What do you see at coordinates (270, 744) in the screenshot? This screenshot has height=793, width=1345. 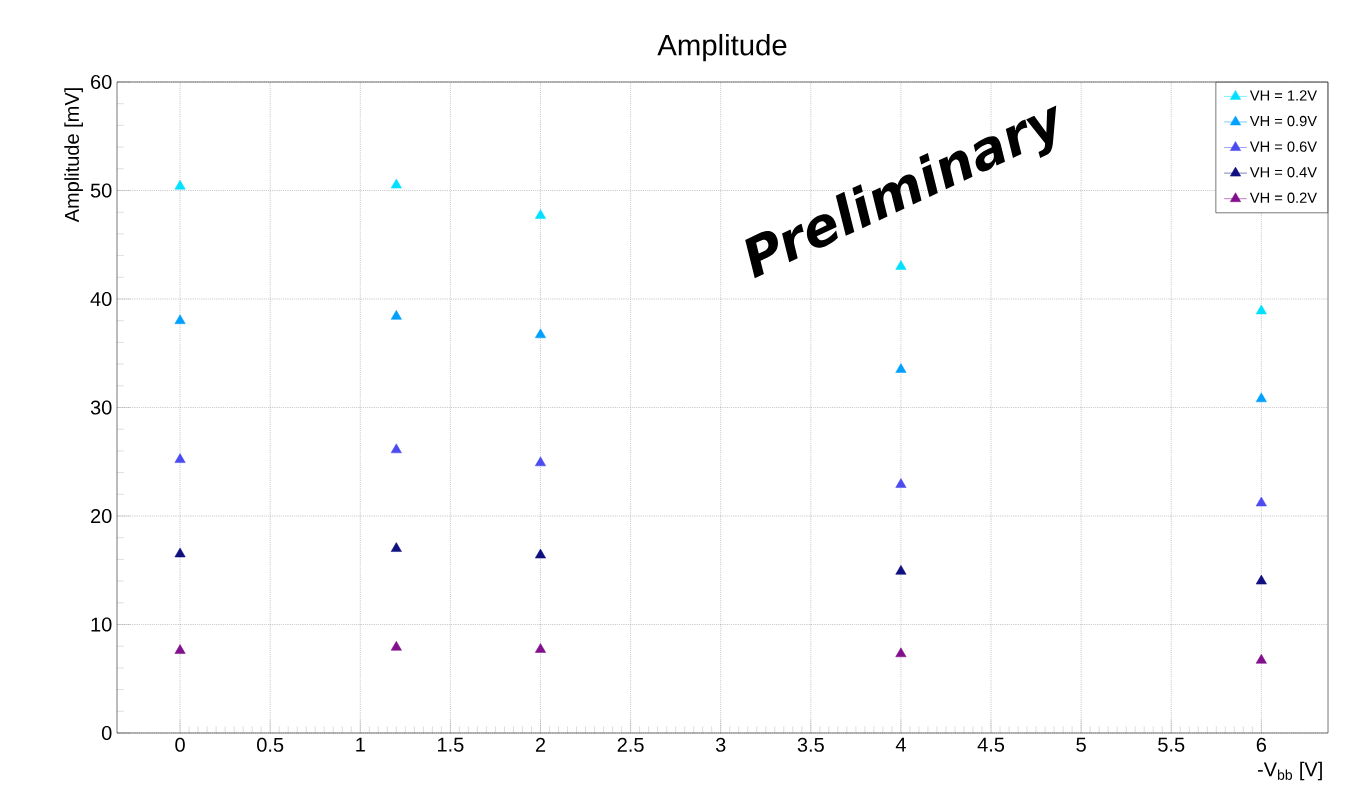 I see `x-tick-label: 0.5` at bounding box center [270, 744].